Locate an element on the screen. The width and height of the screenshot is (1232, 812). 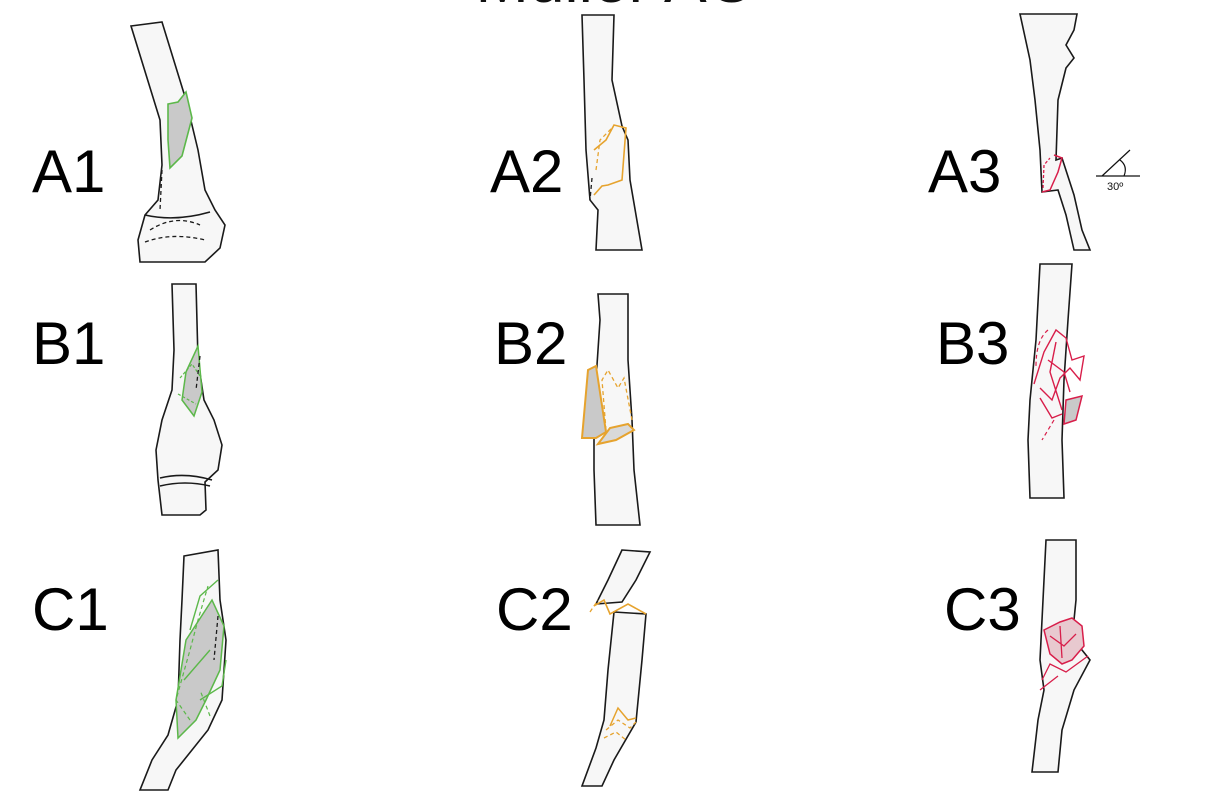
figure-a1 is located at coordinates (177, 142).